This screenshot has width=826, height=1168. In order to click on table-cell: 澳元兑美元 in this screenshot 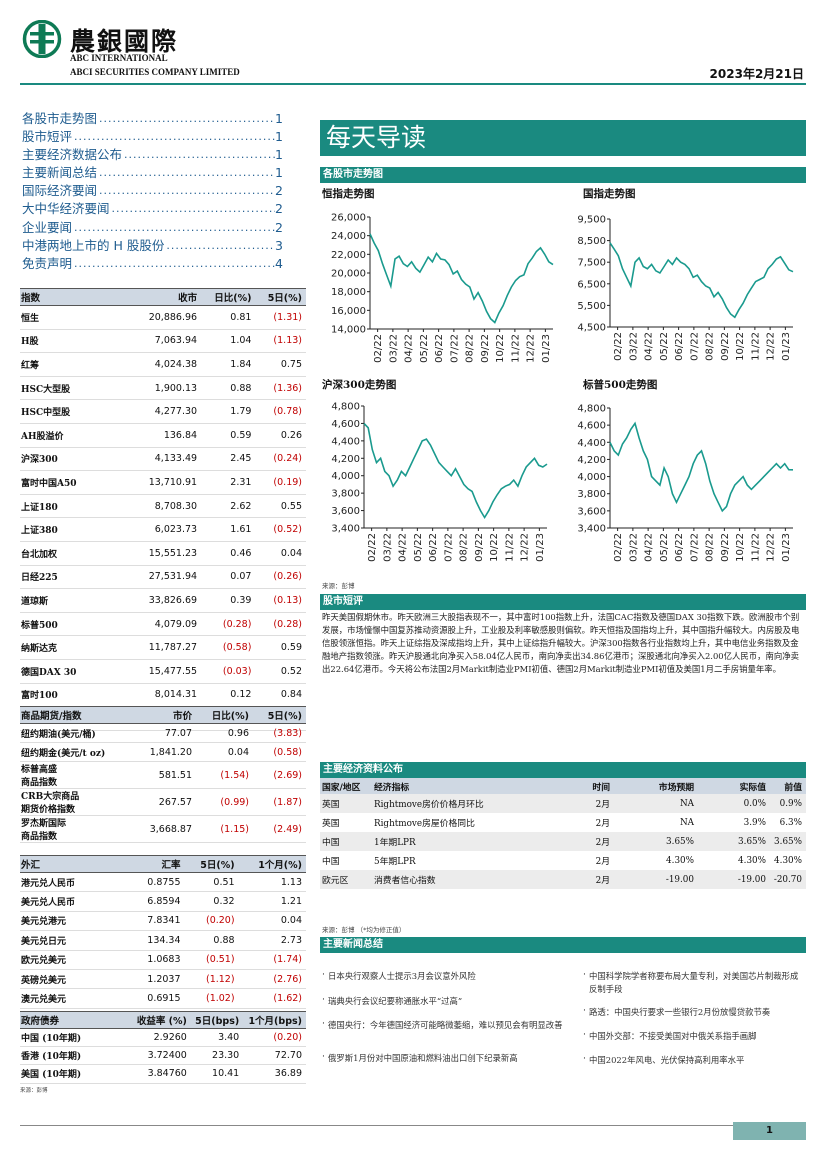, I will do `click(76, 998)`.